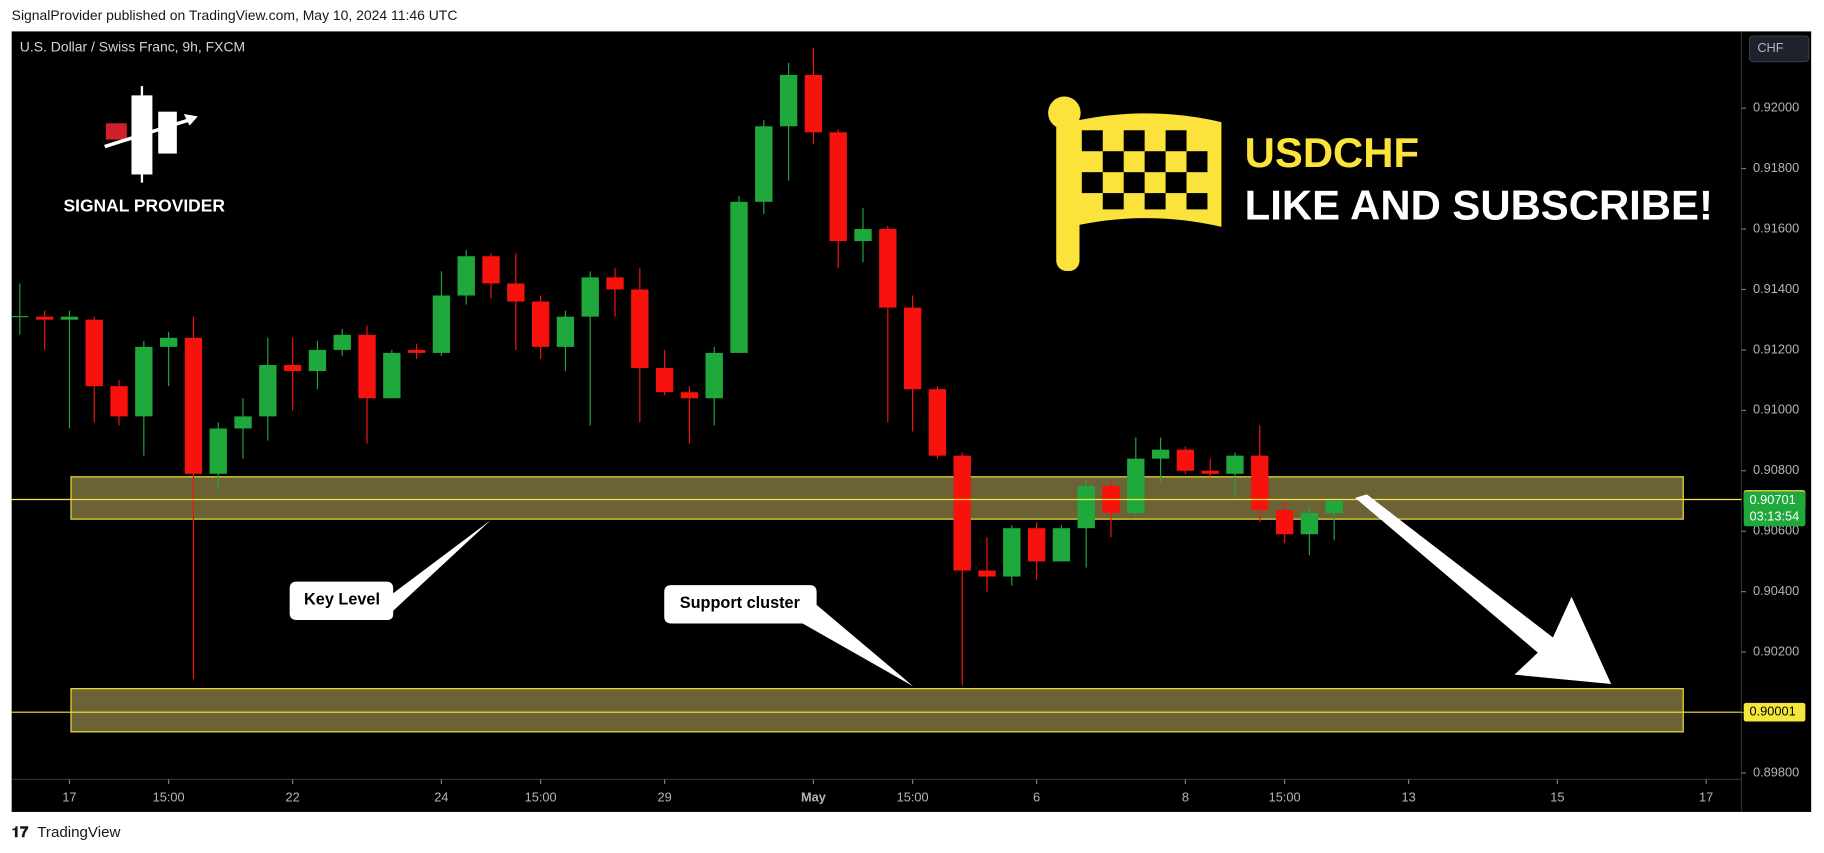 The width and height of the screenshot is (1824, 853). What do you see at coordinates (1776, 227) in the screenshot?
I see `y-tick-label: 0.91600` at bounding box center [1776, 227].